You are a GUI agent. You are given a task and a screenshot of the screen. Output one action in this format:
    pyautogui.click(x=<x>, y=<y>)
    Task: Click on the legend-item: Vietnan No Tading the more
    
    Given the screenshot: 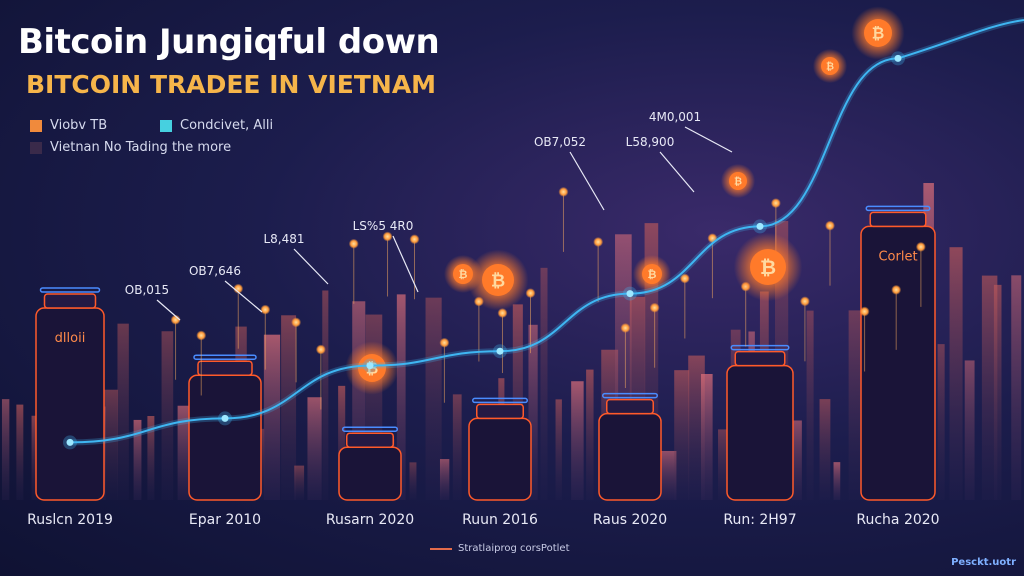 What is the action you would take?
    pyautogui.click(x=130, y=147)
    